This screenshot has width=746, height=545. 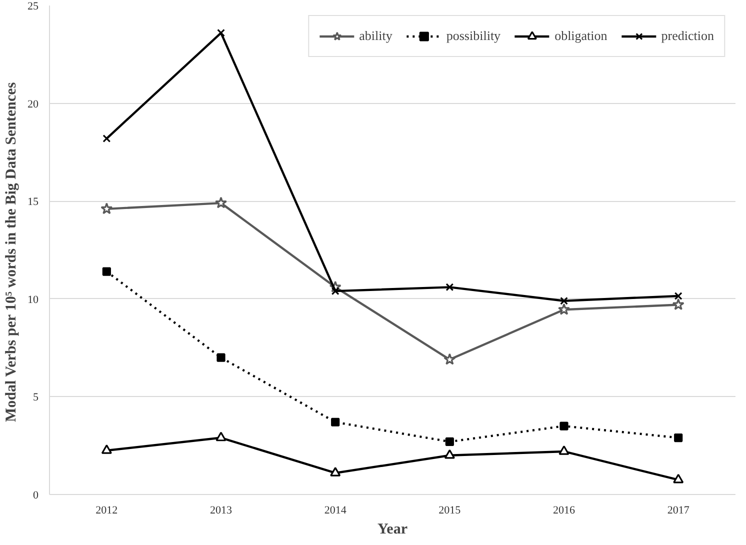 What do you see at coordinates (33, 300) in the screenshot?
I see `y-tick-label: 10` at bounding box center [33, 300].